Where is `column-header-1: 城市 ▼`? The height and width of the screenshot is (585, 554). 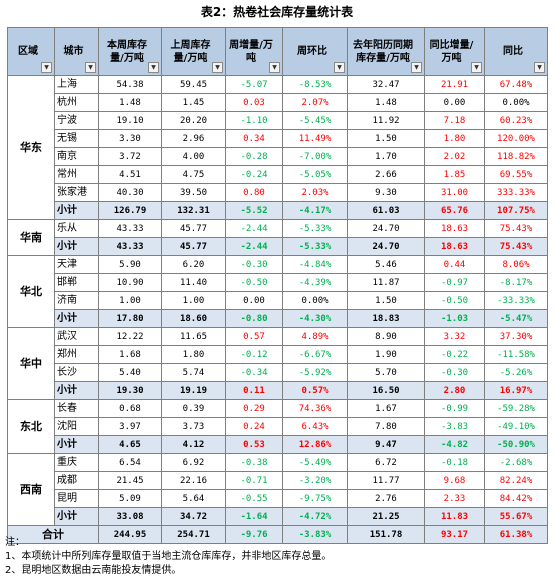
column-header-1: 城市 ▼ is located at coordinates (76, 51).